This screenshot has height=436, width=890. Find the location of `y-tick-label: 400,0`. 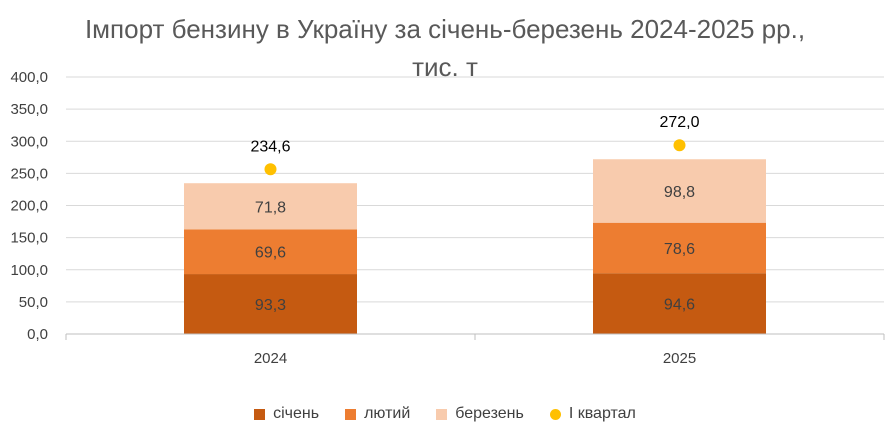

y-tick-label: 400,0 is located at coordinates (29, 77).